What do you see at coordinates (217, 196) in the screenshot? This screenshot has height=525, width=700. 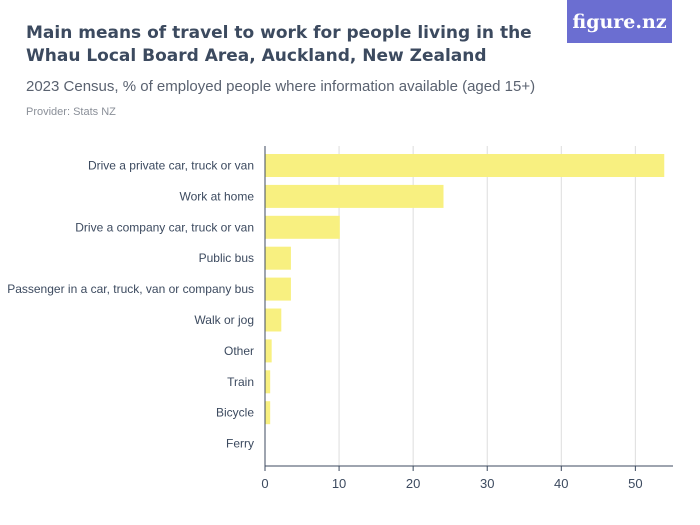 I see `category-label-1: Work at home` at bounding box center [217, 196].